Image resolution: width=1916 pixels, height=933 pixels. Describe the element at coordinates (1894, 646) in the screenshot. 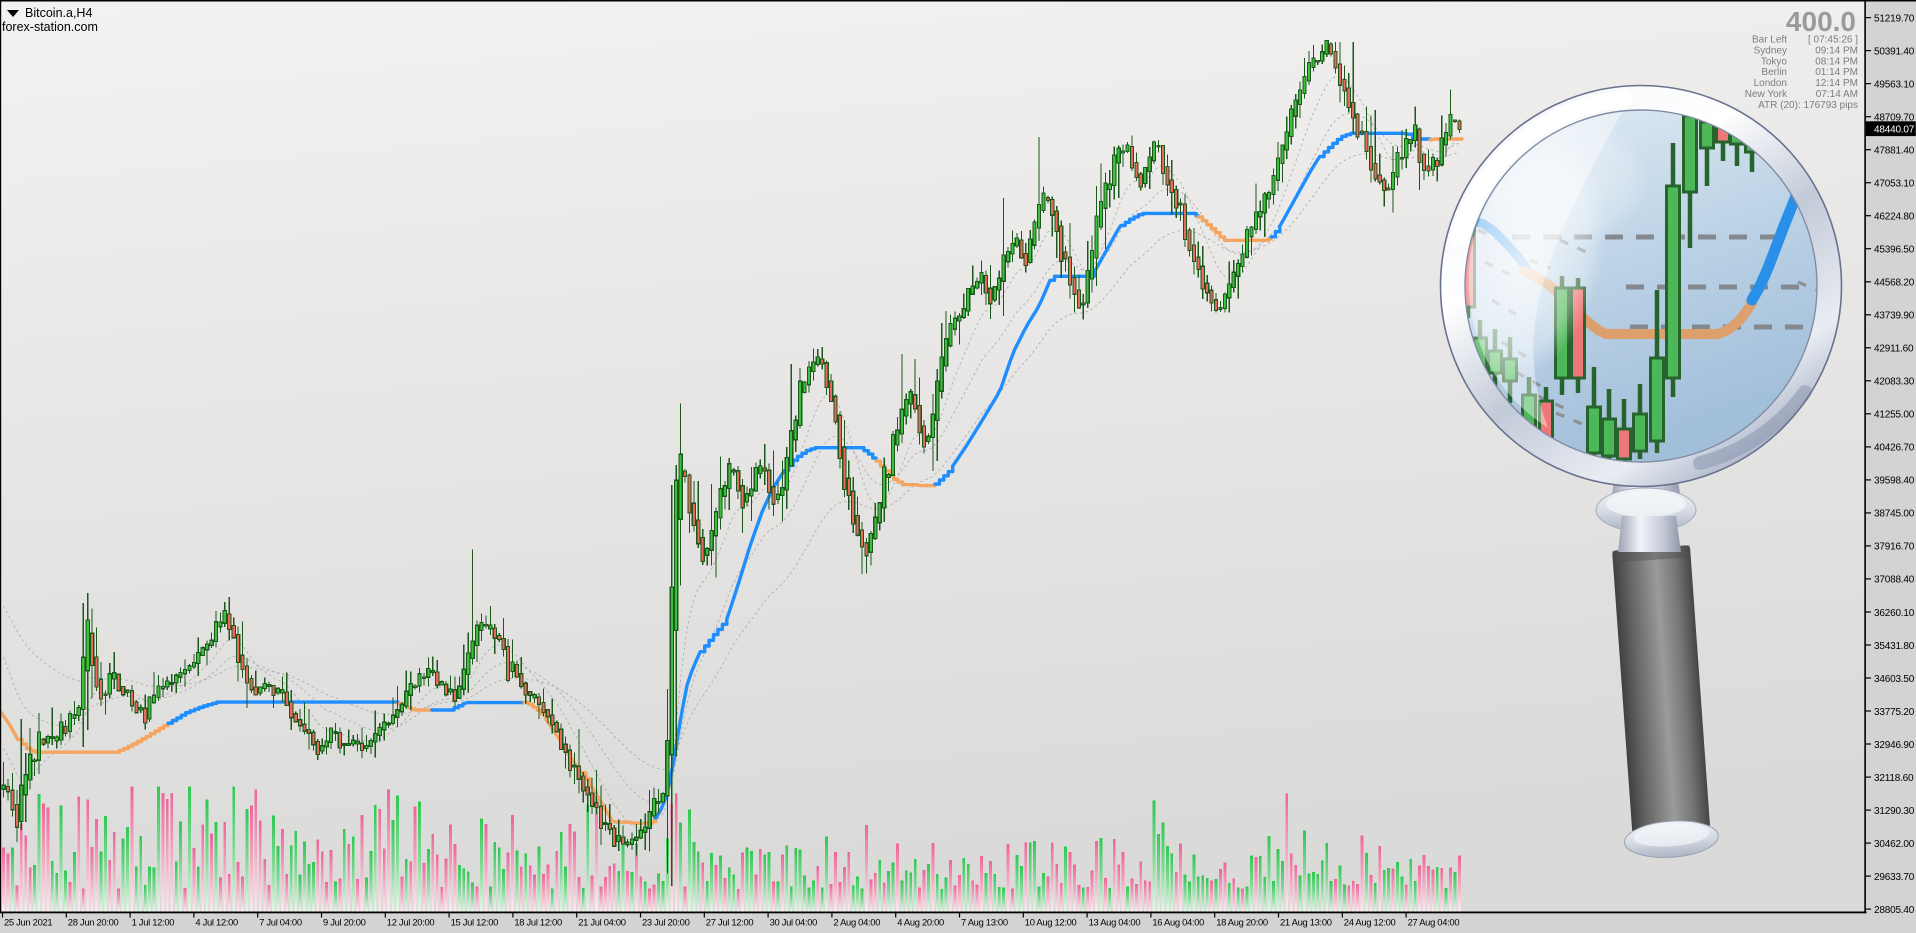

I see `svg-text: 35431.80` at that location.